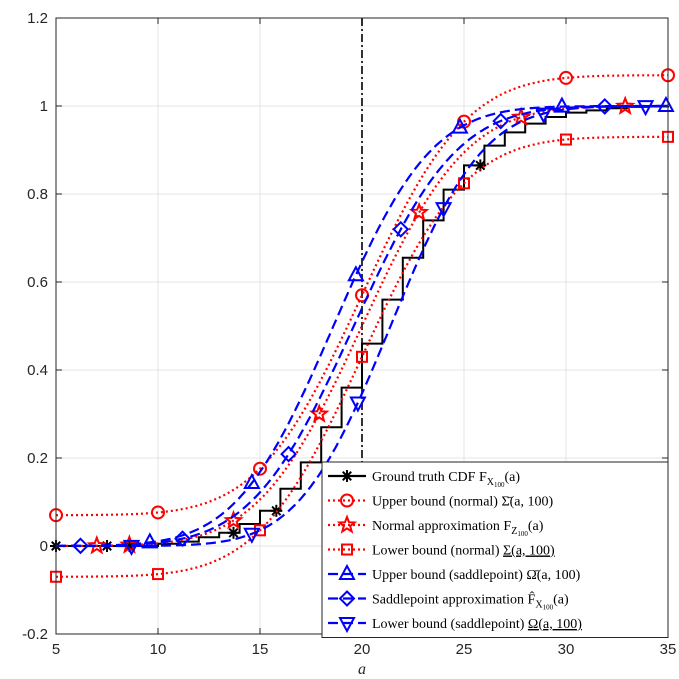  What do you see at coordinates (362, 669) in the screenshot?
I see `x-axis-label: a` at bounding box center [362, 669].